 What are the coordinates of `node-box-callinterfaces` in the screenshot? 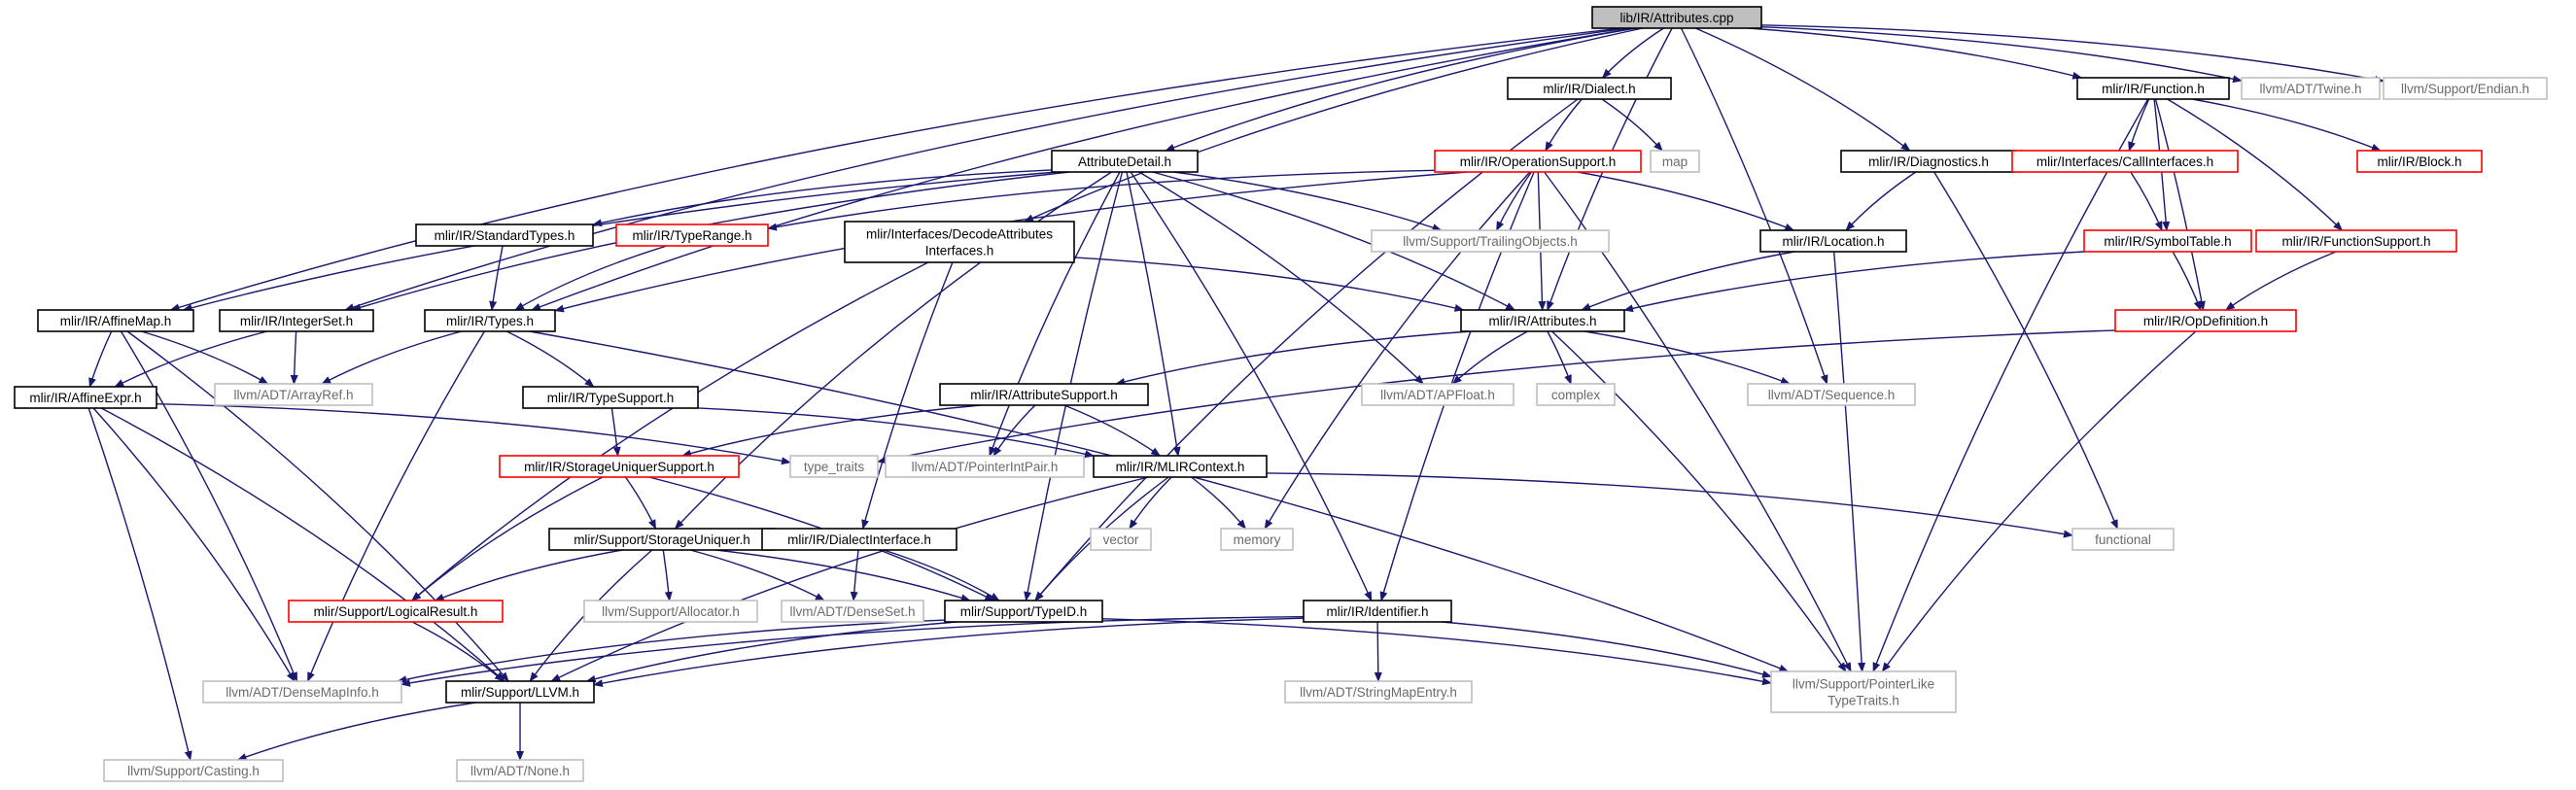 It's located at (2125, 161).